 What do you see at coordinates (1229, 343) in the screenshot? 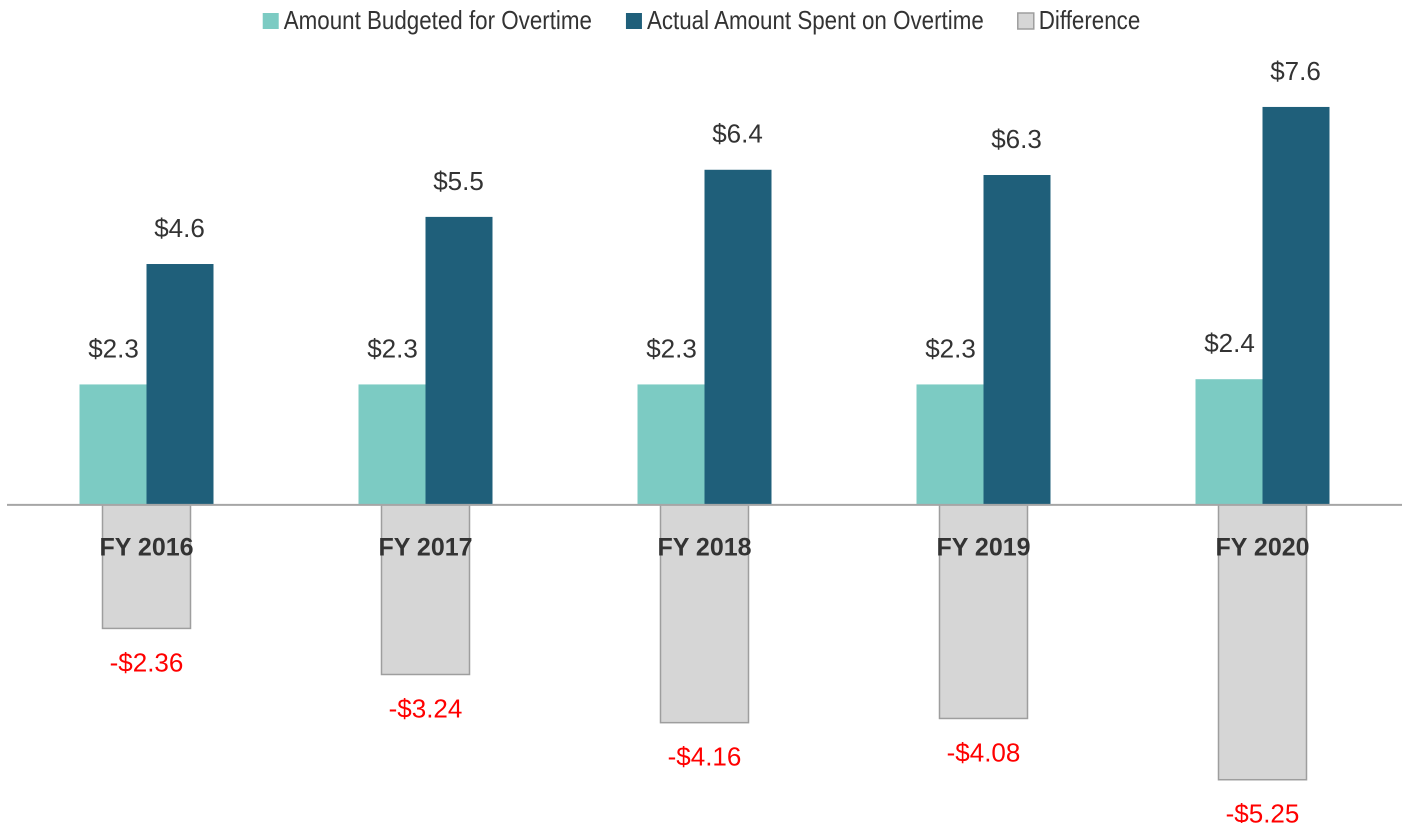
I see `value-label: $2.4` at bounding box center [1229, 343].